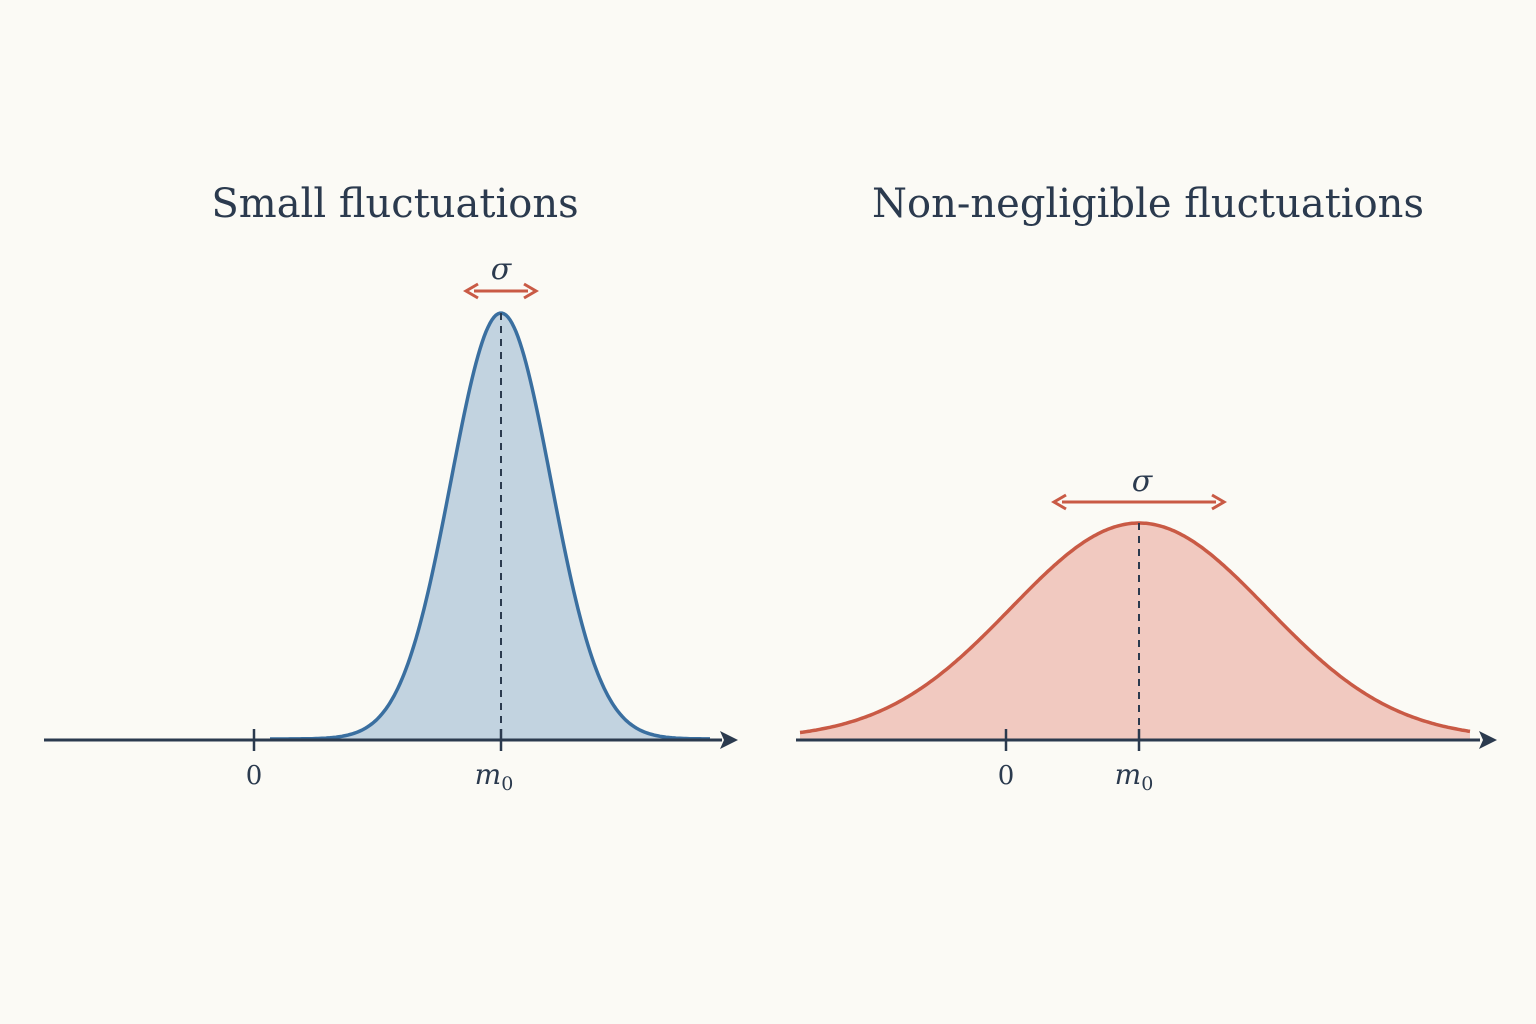 This screenshot has width=1536, height=1024. I want to click on tick-label-mean-right: m0, so click(1134, 776).